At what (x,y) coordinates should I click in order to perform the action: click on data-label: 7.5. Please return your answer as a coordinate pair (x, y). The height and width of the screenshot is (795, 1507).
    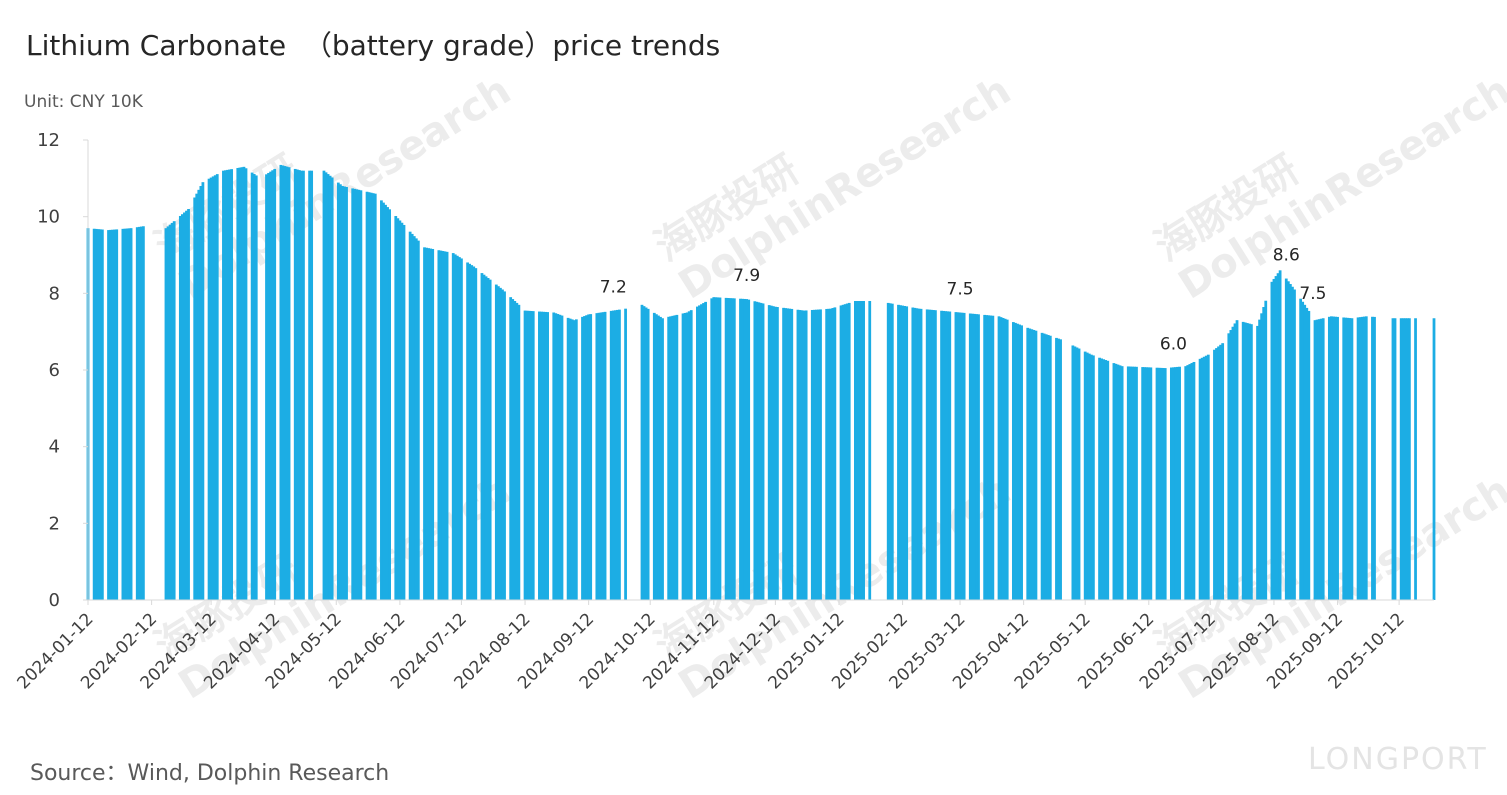
    Looking at the image, I should click on (960, 290).